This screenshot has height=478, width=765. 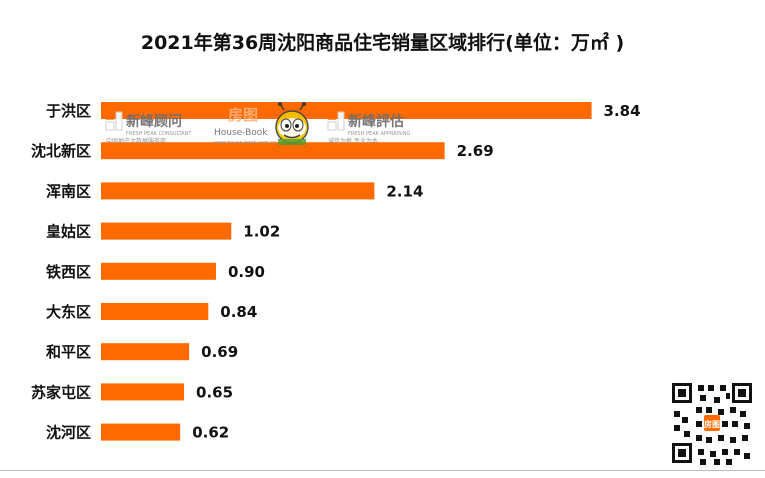 I want to click on qr-code: 房图, so click(x=712, y=423).